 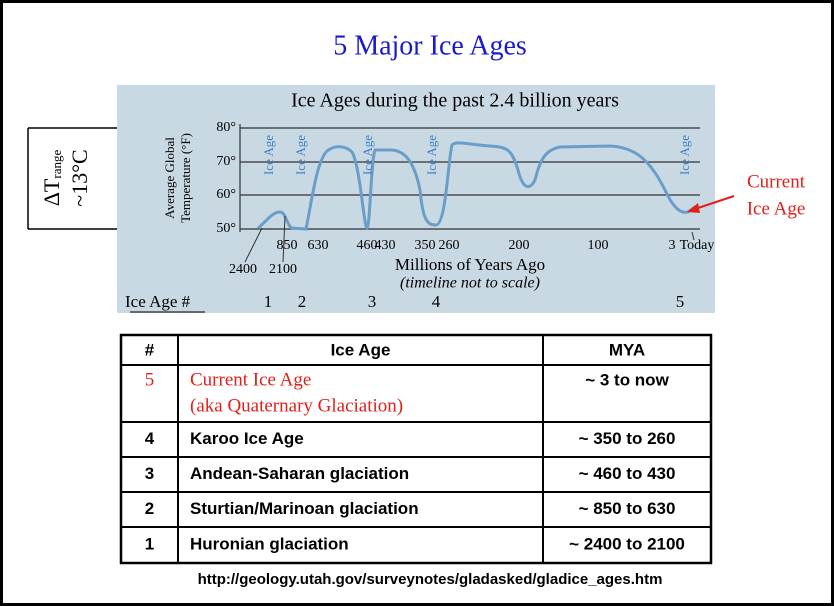 What do you see at coordinates (149, 508) in the screenshot?
I see `row-number: 2` at bounding box center [149, 508].